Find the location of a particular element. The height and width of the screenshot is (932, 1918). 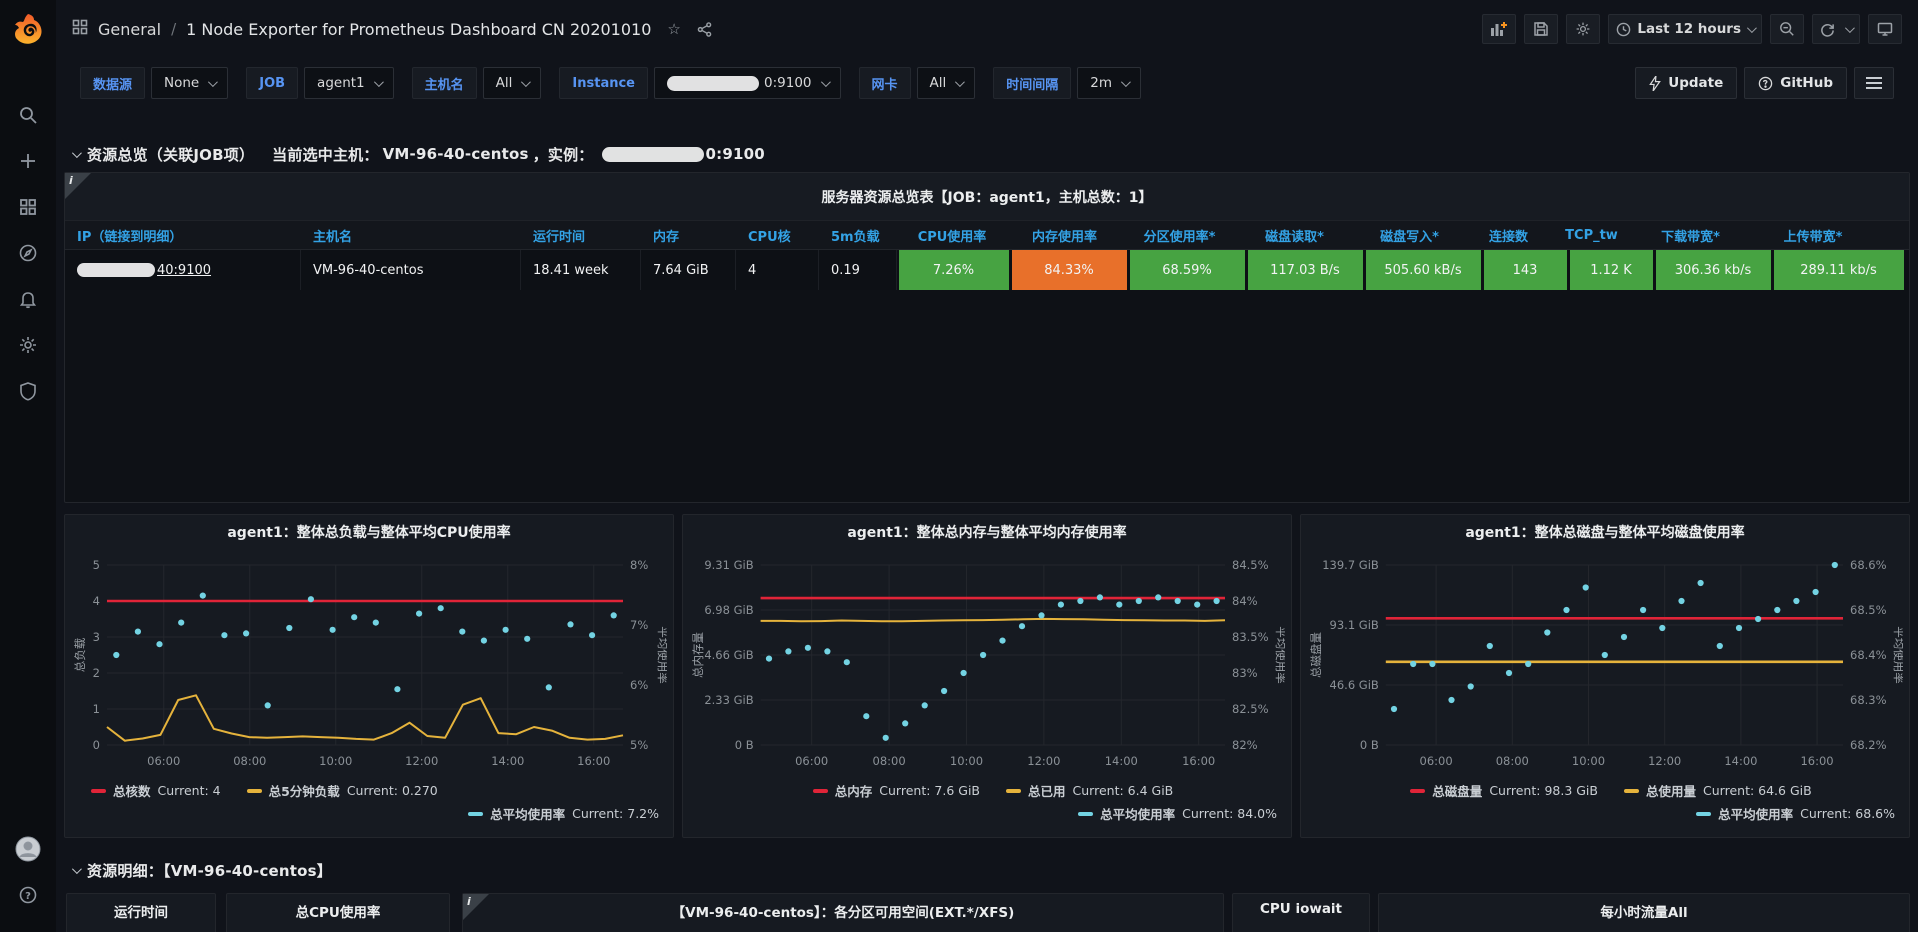

bottom-panel-title: 运行时间 is located at coordinates (141, 913).